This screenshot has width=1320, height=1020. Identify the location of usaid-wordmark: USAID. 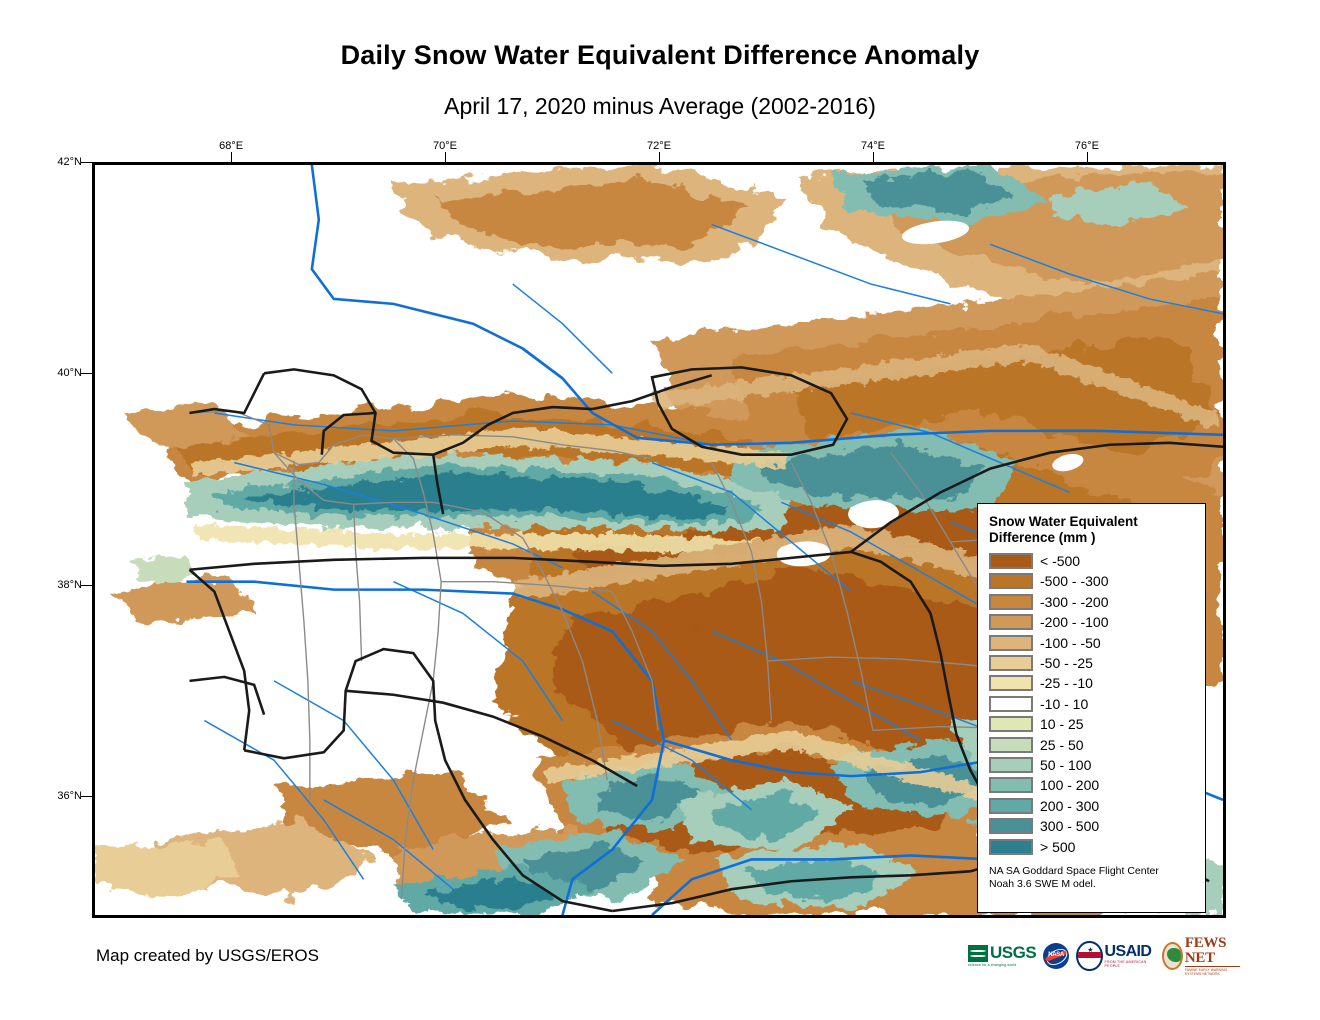
(1128, 951).